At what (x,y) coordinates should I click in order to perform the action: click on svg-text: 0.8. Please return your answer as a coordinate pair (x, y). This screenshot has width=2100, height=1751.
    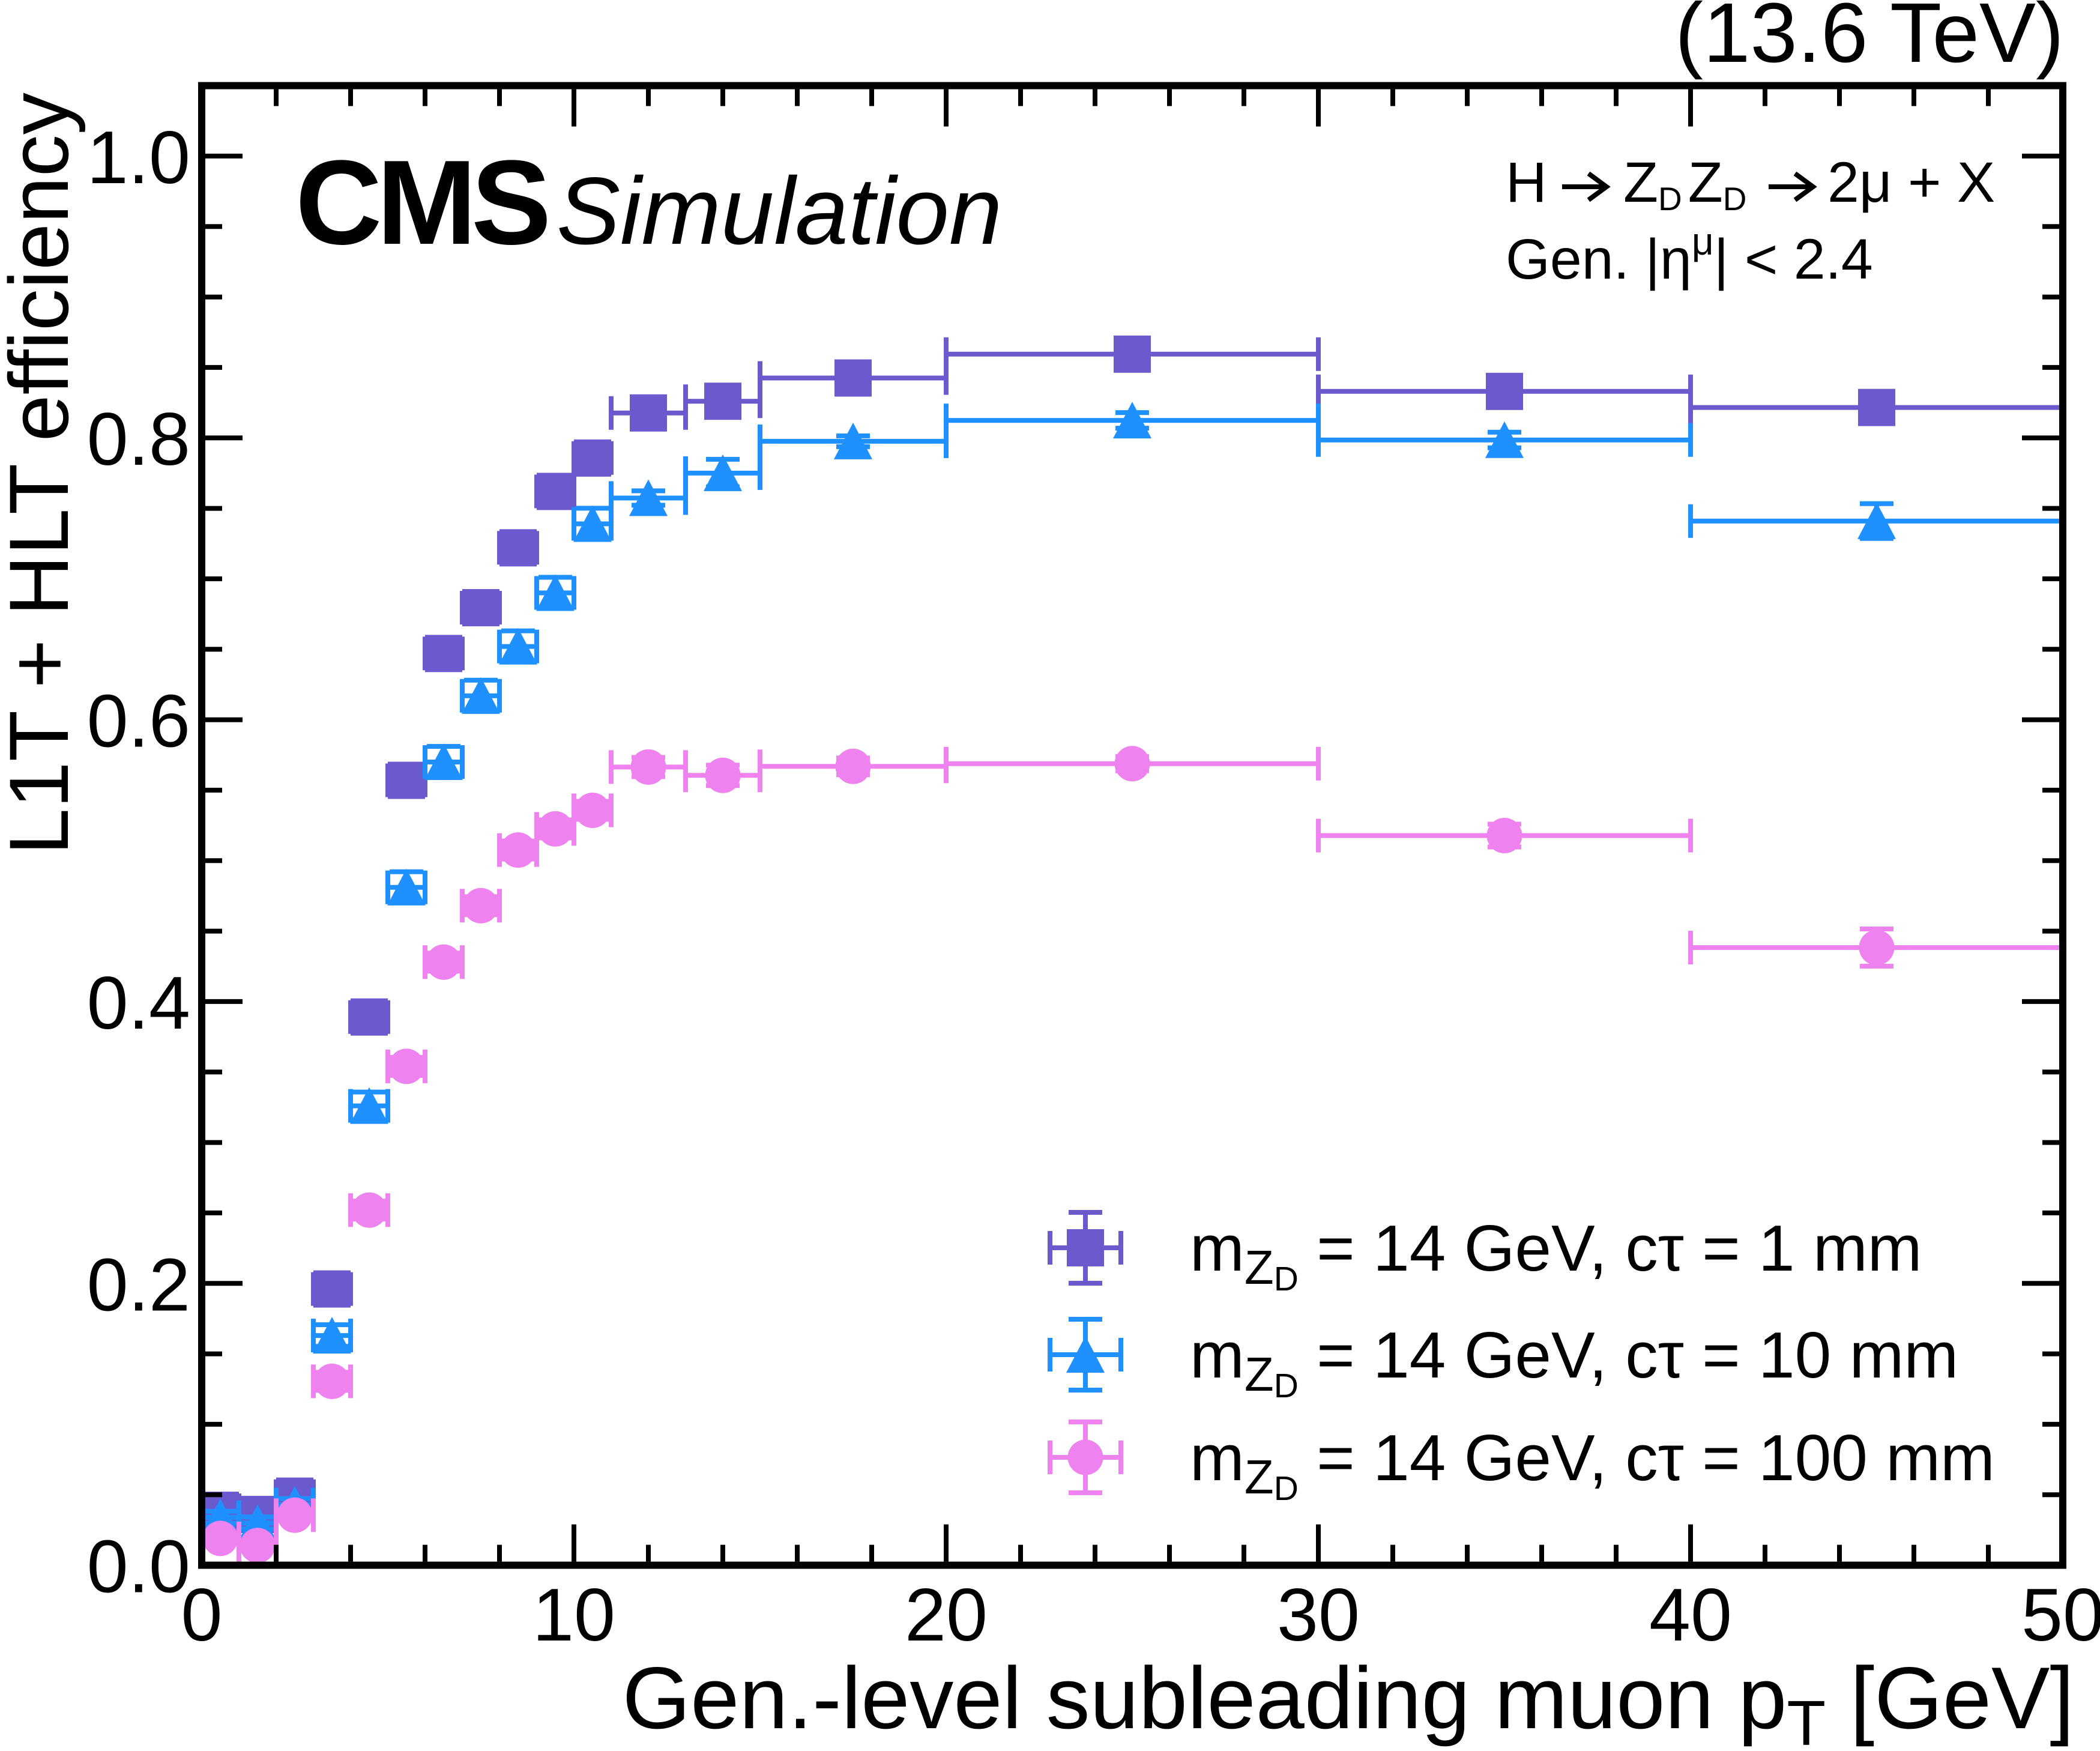
    Looking at the image, I should click on (138, 440).